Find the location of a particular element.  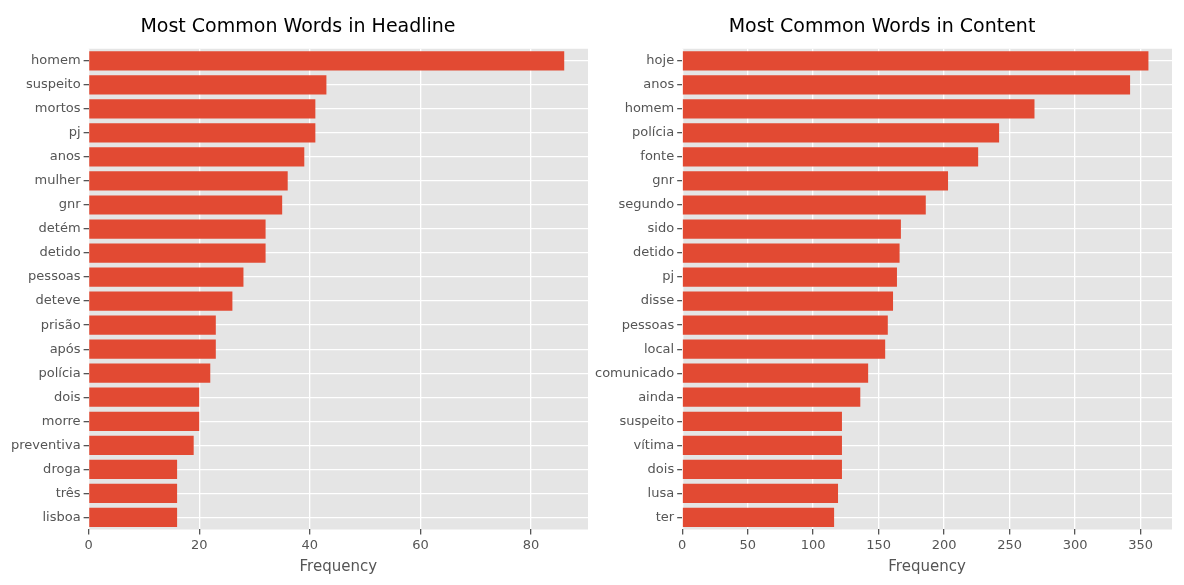

x-tick-label: 20 is located at coordinates (199, 544).